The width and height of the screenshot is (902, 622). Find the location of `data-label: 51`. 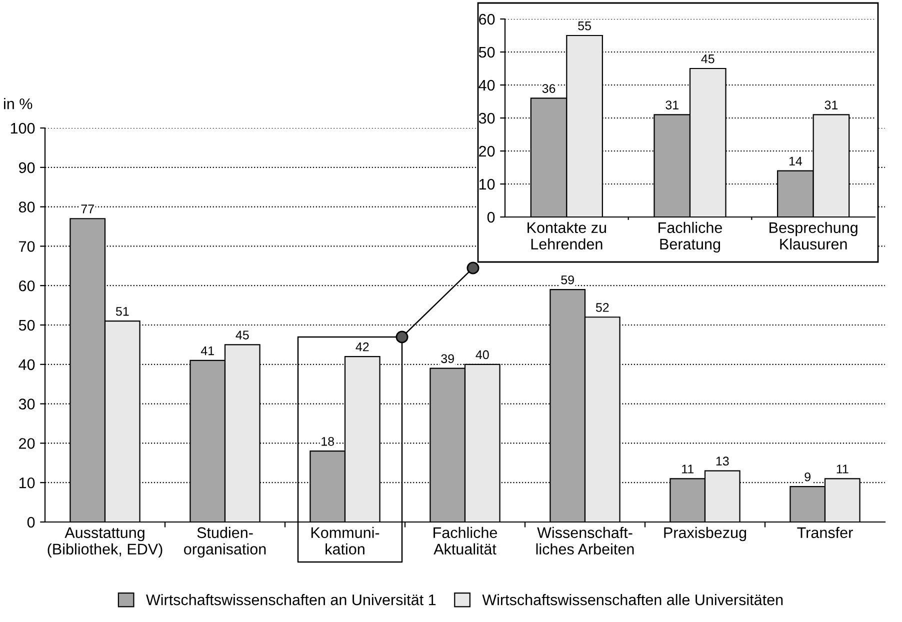

data-label: 51 is located at coordinates (122, 311).